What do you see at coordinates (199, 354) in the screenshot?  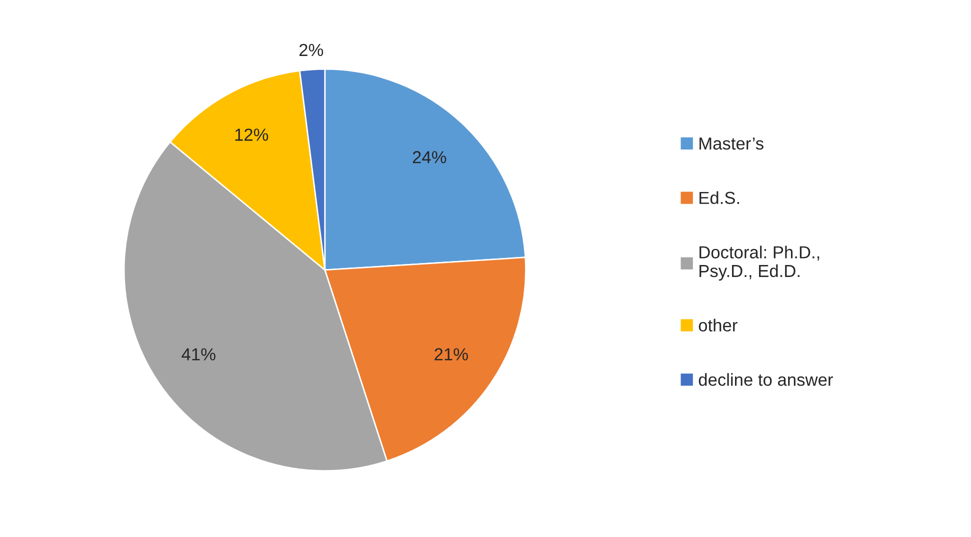 I see `data-label: 41%` at bounding box center [199, 354].